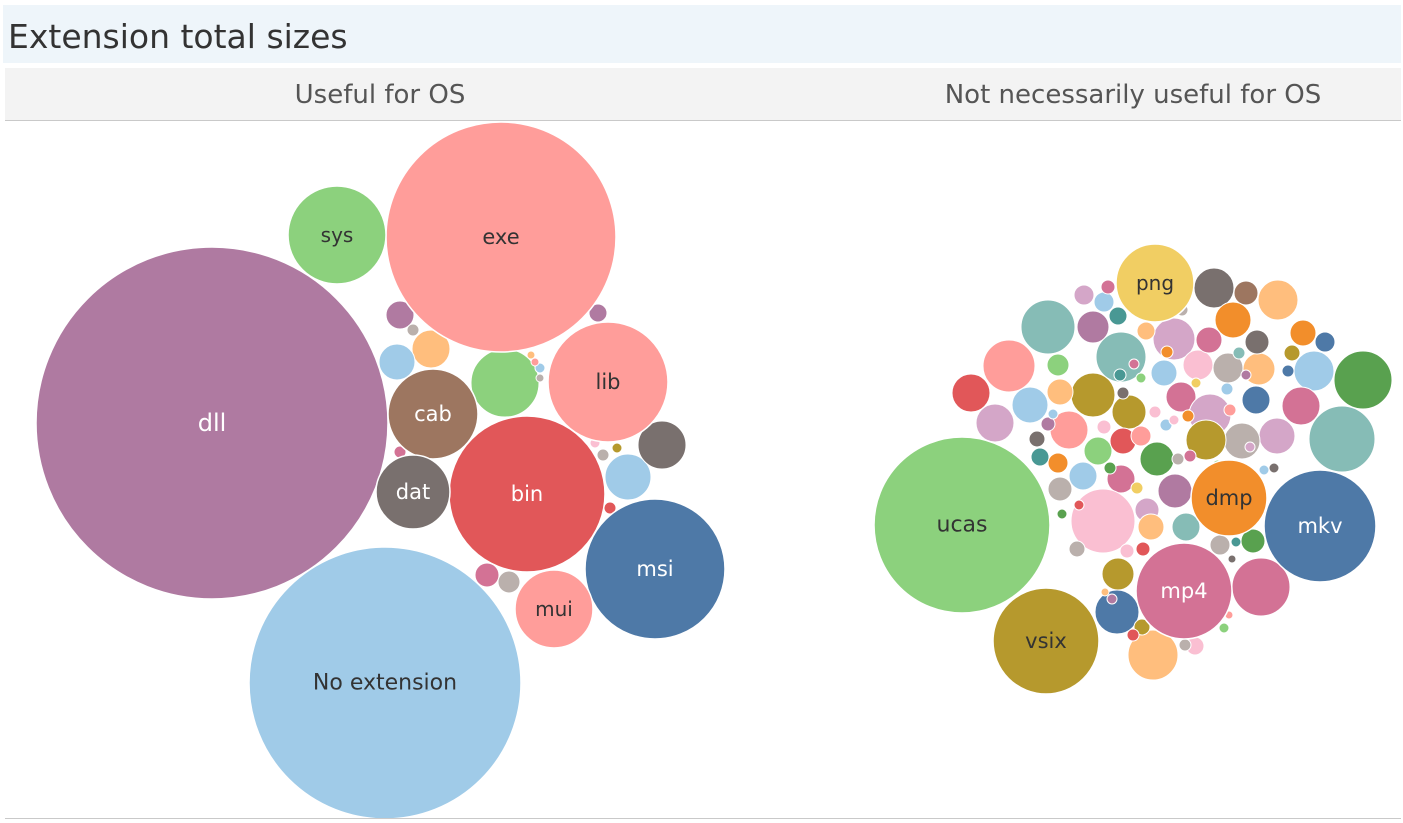  What do you see at coordinates (433, 414) in the screenshot?
I see `bubble-cab` at bounding box center [433, 414].